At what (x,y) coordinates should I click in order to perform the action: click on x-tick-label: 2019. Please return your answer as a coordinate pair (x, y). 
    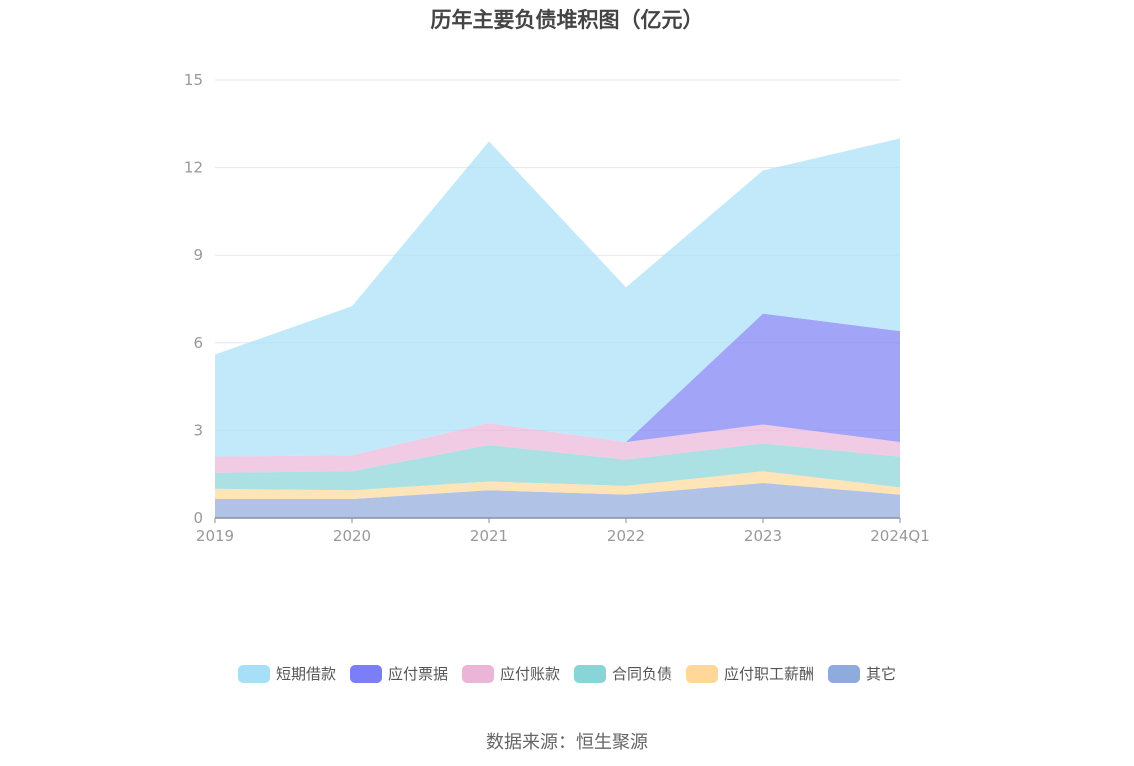
    Looking at the image, I should click on (215, 536).